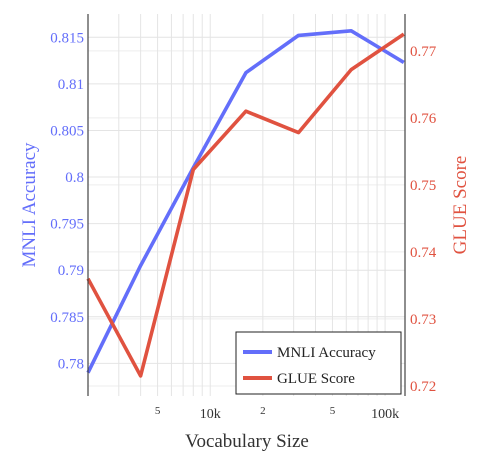 This screenshot has width=482, height=457. Describe the element at coordinates (67, 225) in the screenshot. I see `y-left-tick-label: 0.795` at that location.